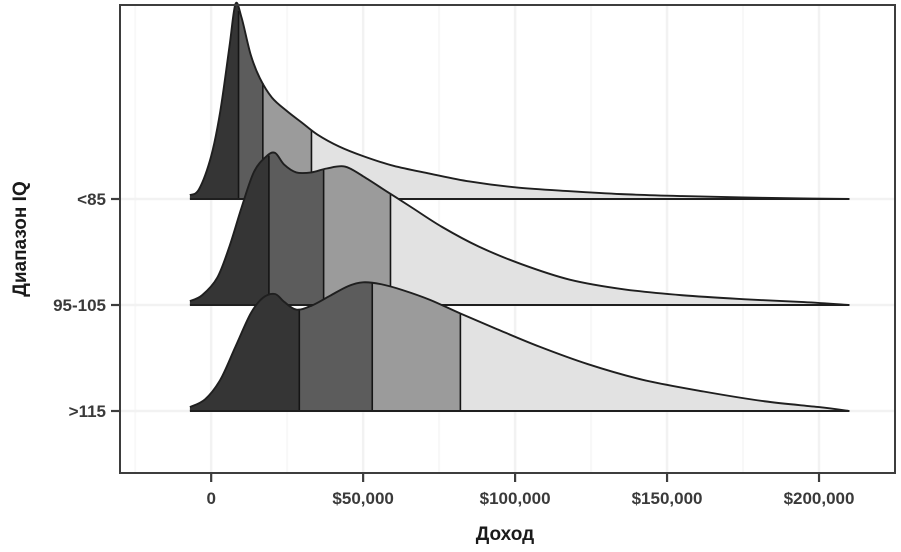 This screenshot has width=901, height=552. What do you see at coordinates (505, 534) in the screenshot?
I see `x-axis-title: Доход` at bounding box center [505, 534].